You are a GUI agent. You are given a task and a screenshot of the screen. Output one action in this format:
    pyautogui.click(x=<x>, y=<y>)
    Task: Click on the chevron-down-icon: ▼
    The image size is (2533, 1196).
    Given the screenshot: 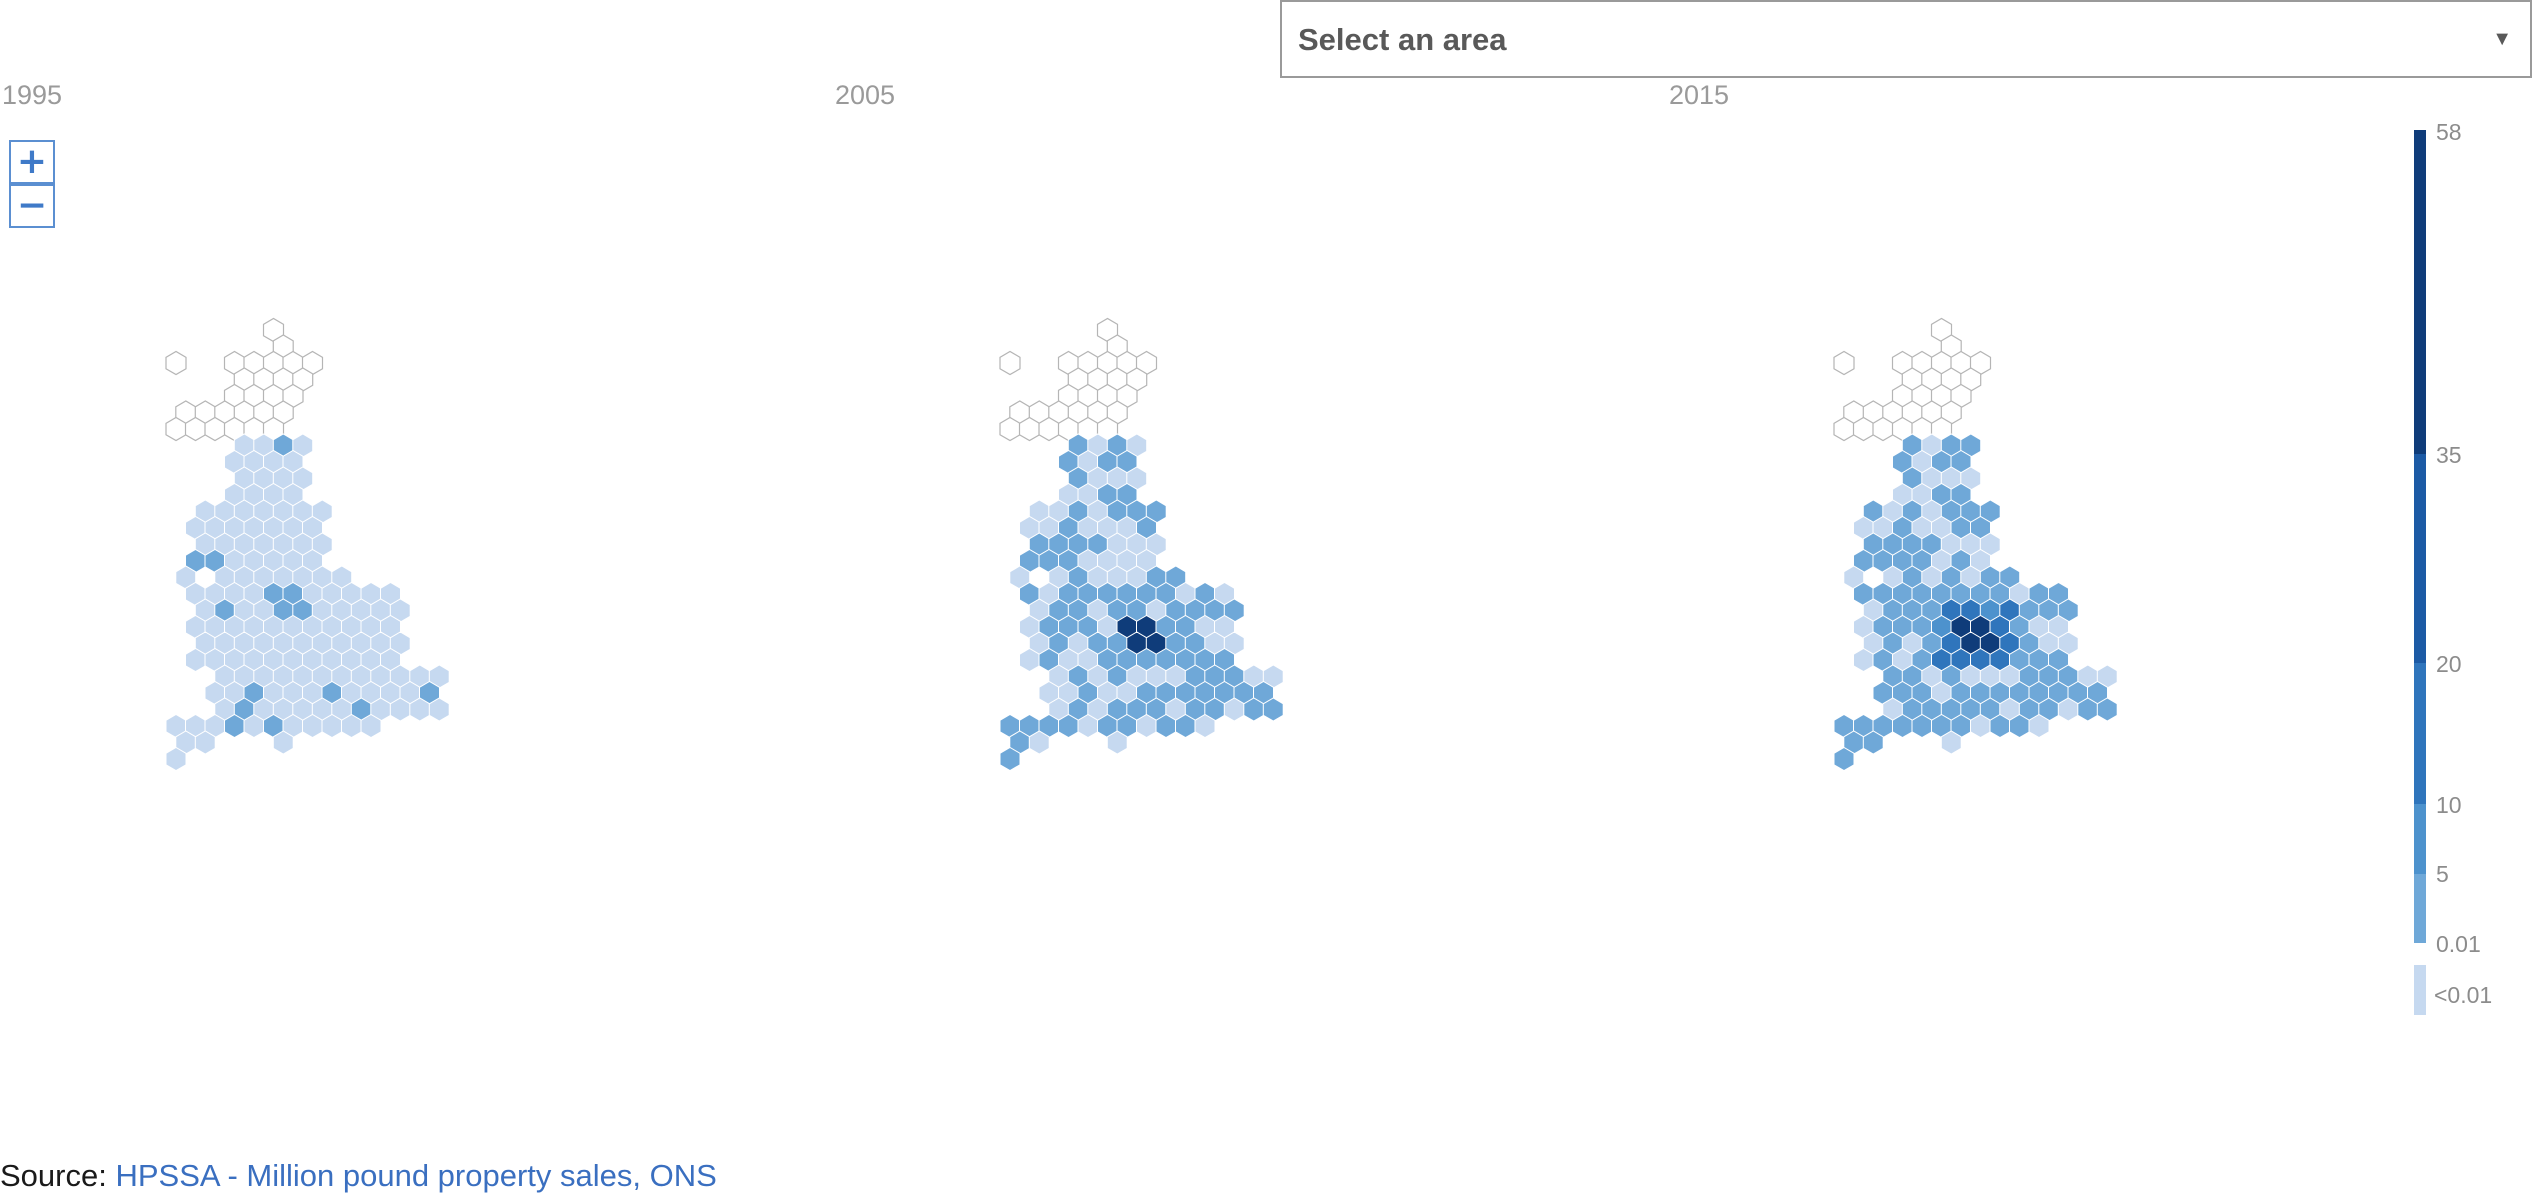 What is the action you would take?
    pyautogui.click(x=2502, y=39)
    